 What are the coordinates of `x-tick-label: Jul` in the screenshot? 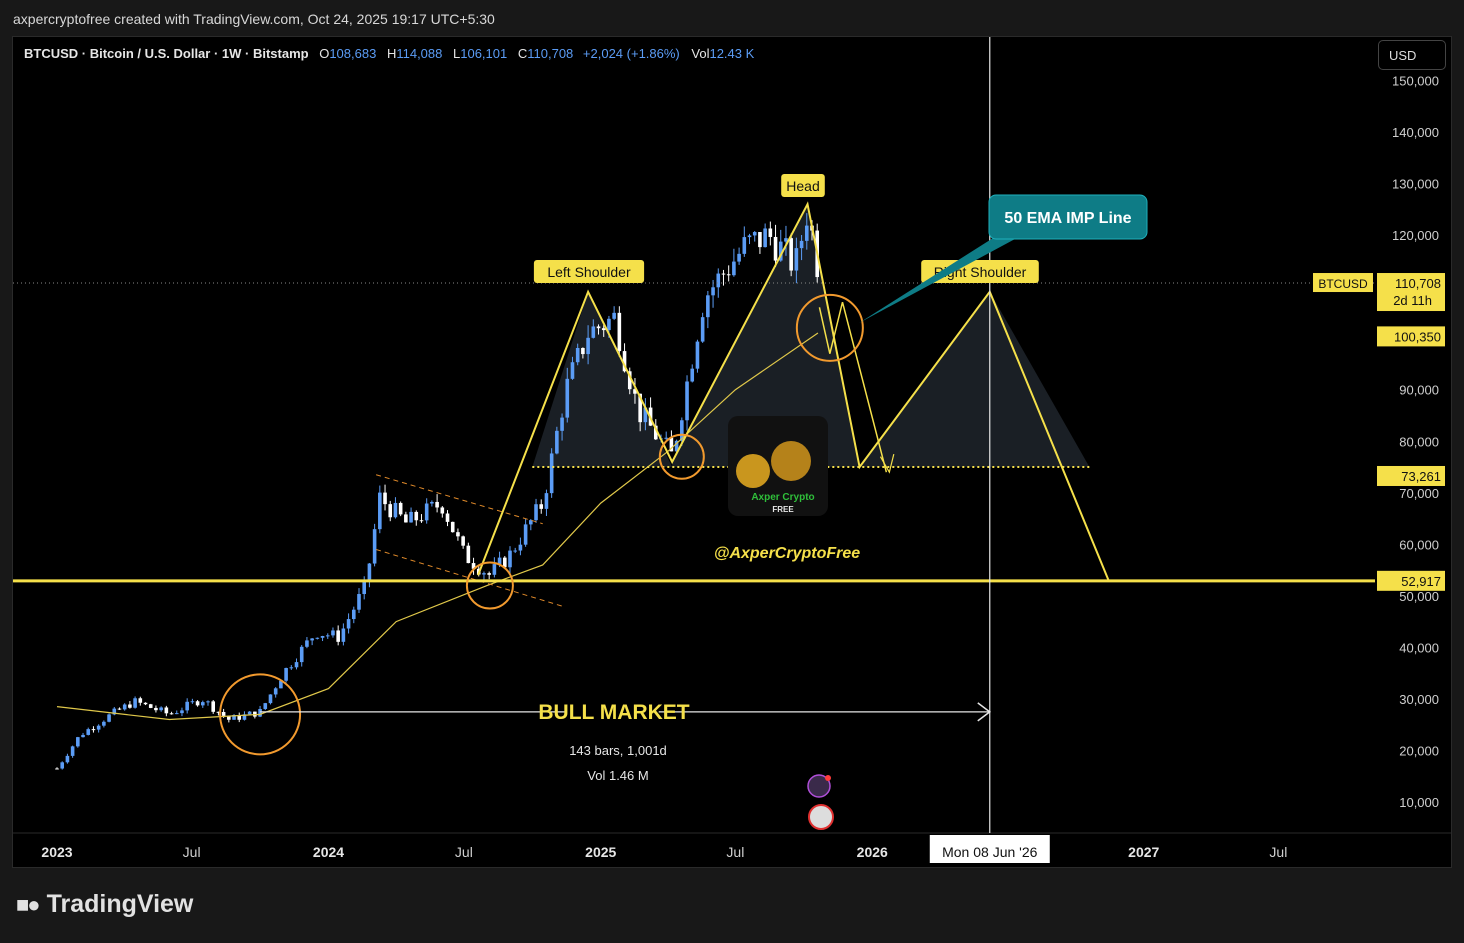 It's located at (464, 852).